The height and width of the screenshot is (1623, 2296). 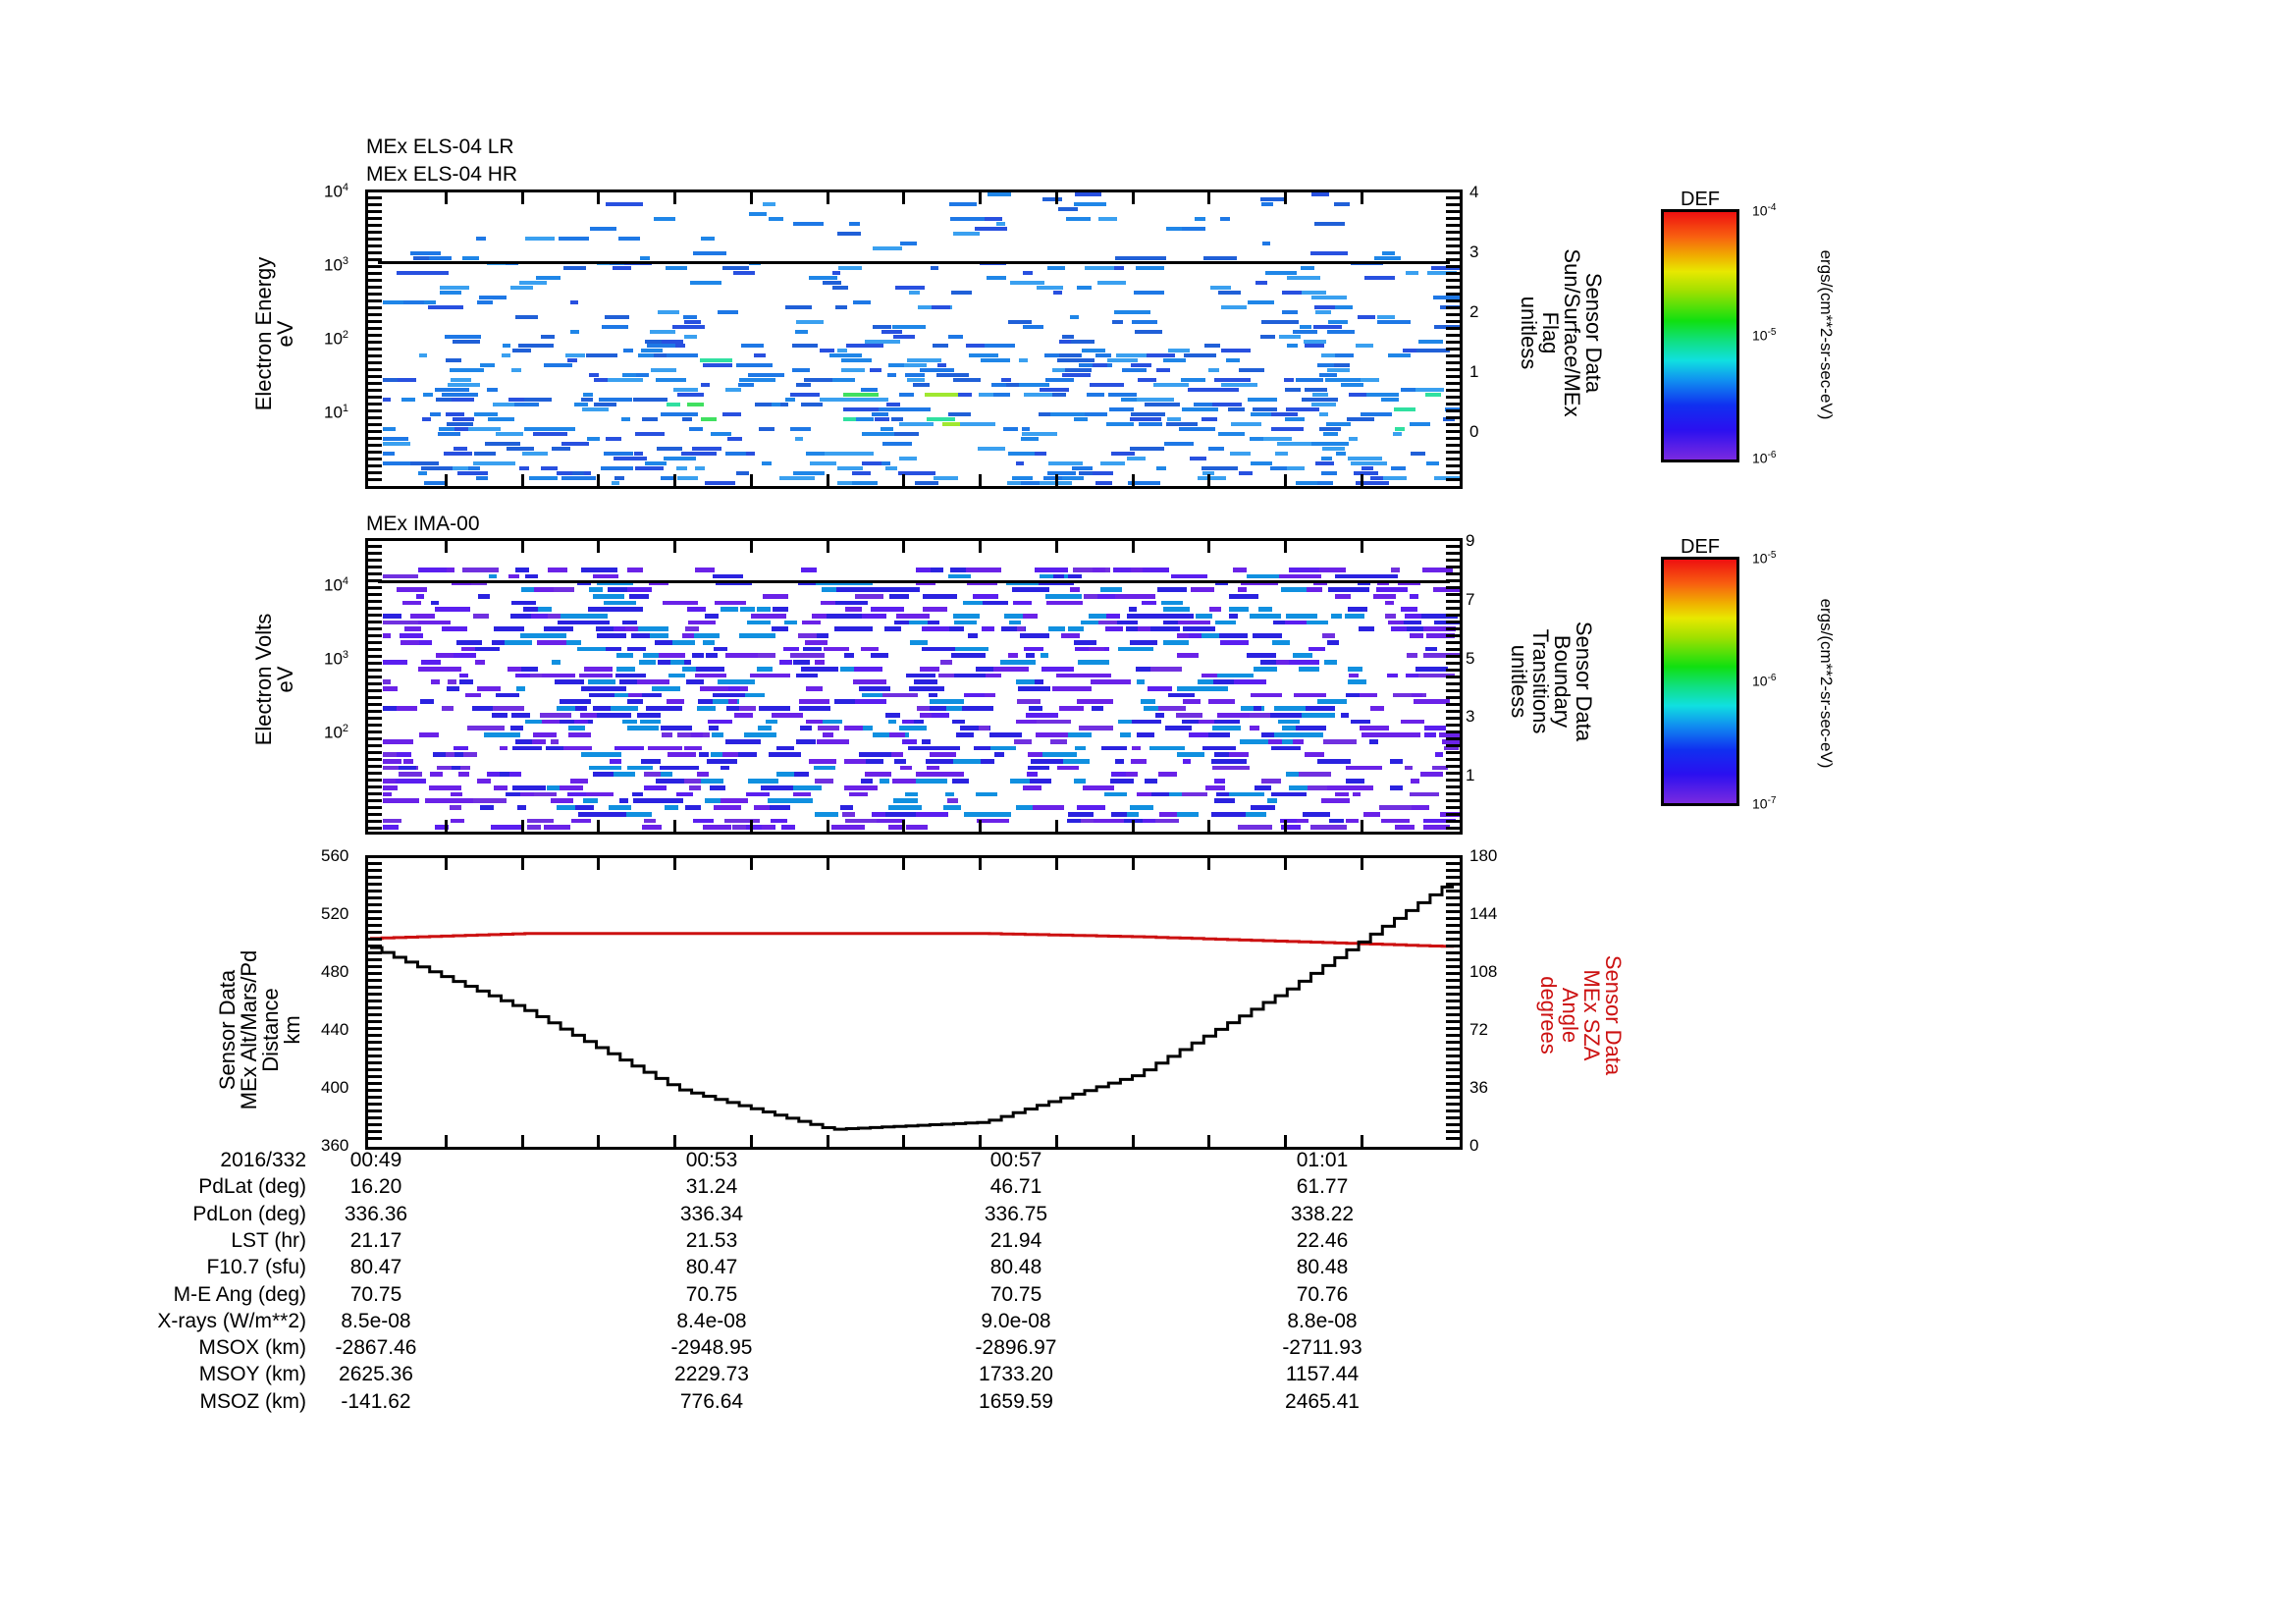 I want to click on bottom-left-tick: 440, so click(x=335, y=1029).